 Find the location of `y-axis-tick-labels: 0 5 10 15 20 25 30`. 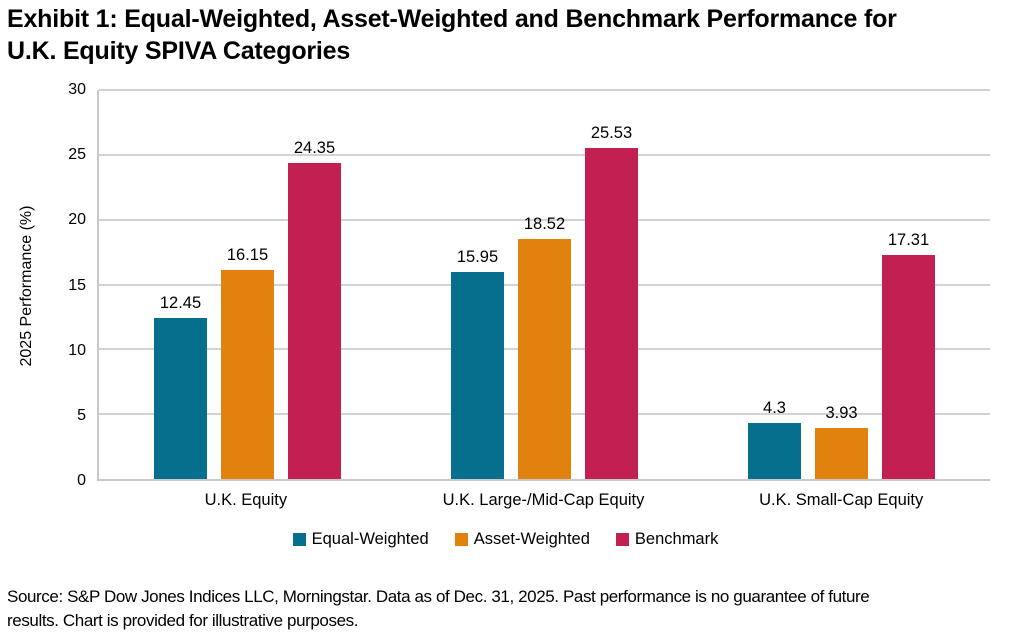

y-axis-tick-labels: 0 5 10 15 20 25 30 is located at coordinates (43, 285).